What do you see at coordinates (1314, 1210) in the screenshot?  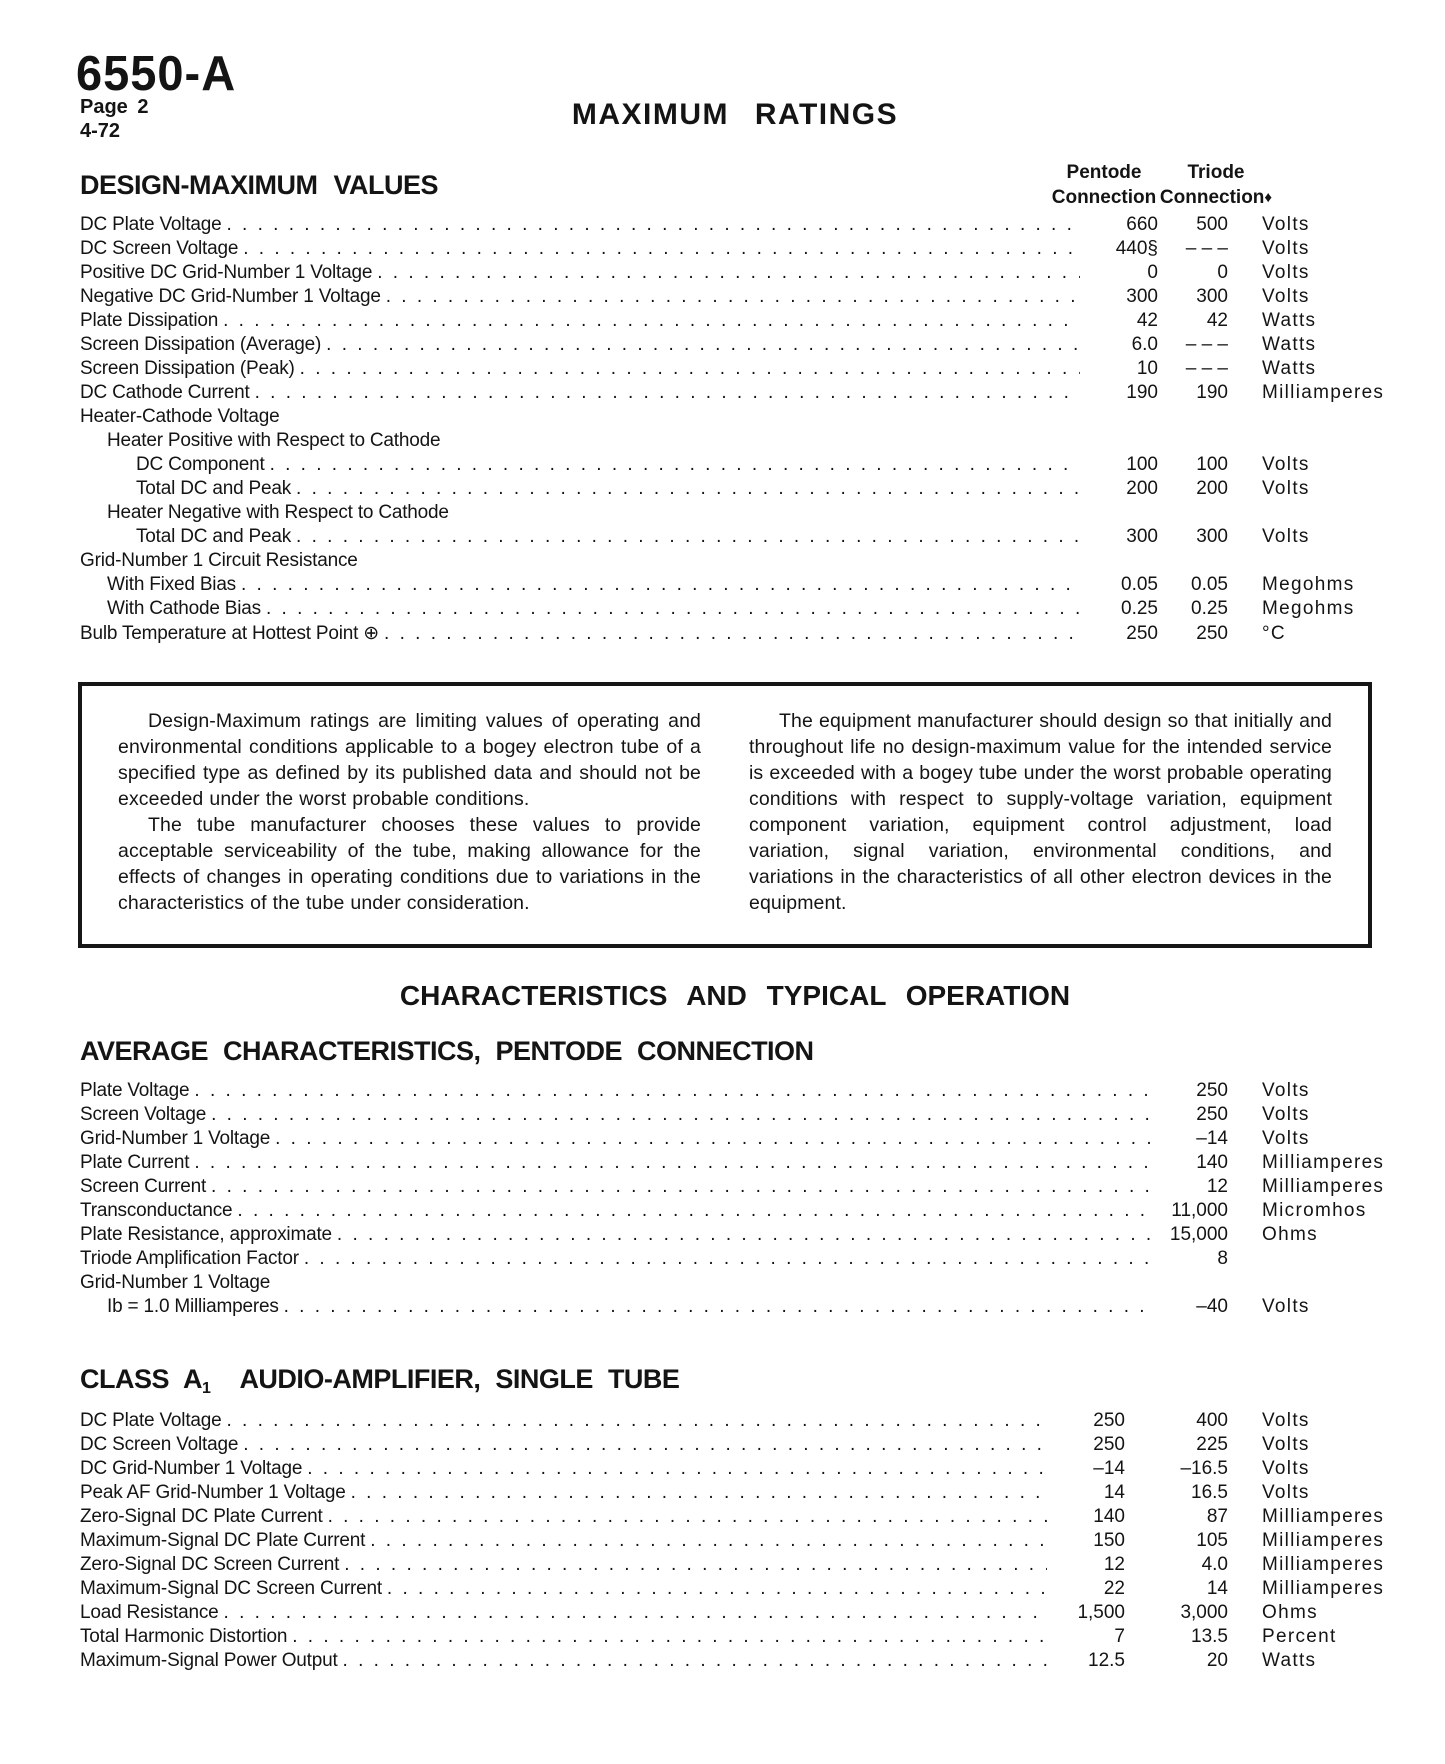 I see `row-unit: Micromhos` at bounding box center [1314, 1210].